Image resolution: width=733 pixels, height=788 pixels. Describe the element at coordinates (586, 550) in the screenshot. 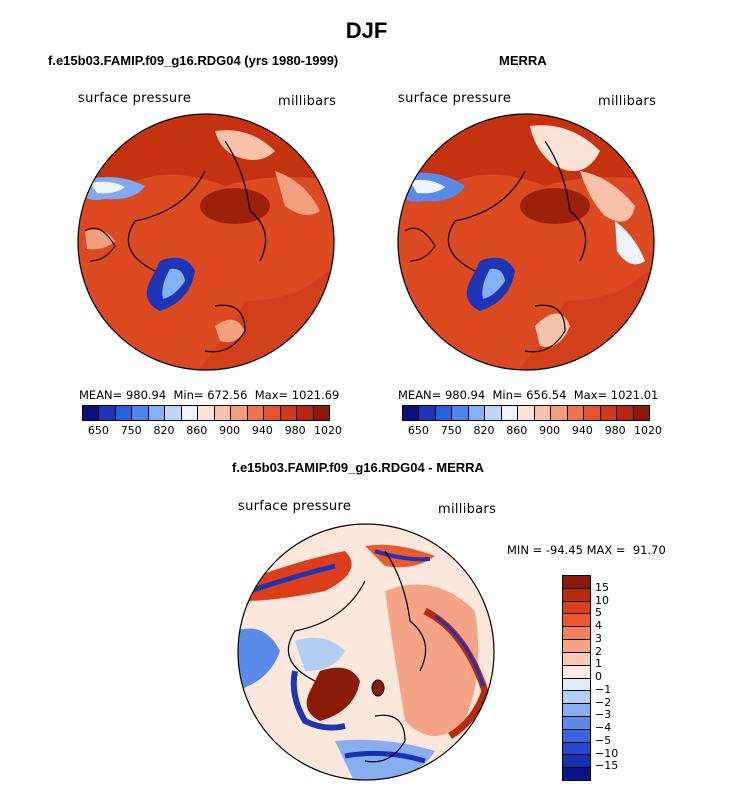

I see `diff-panel-stats: MIN = -94.45 MAX = 91.70` at that location.